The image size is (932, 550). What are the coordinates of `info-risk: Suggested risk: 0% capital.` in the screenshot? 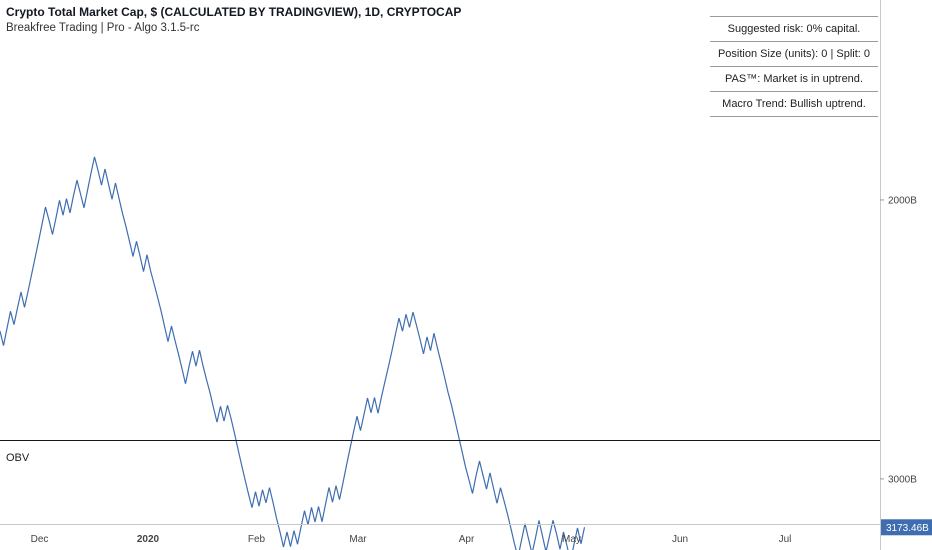 It's located at (794, 29).